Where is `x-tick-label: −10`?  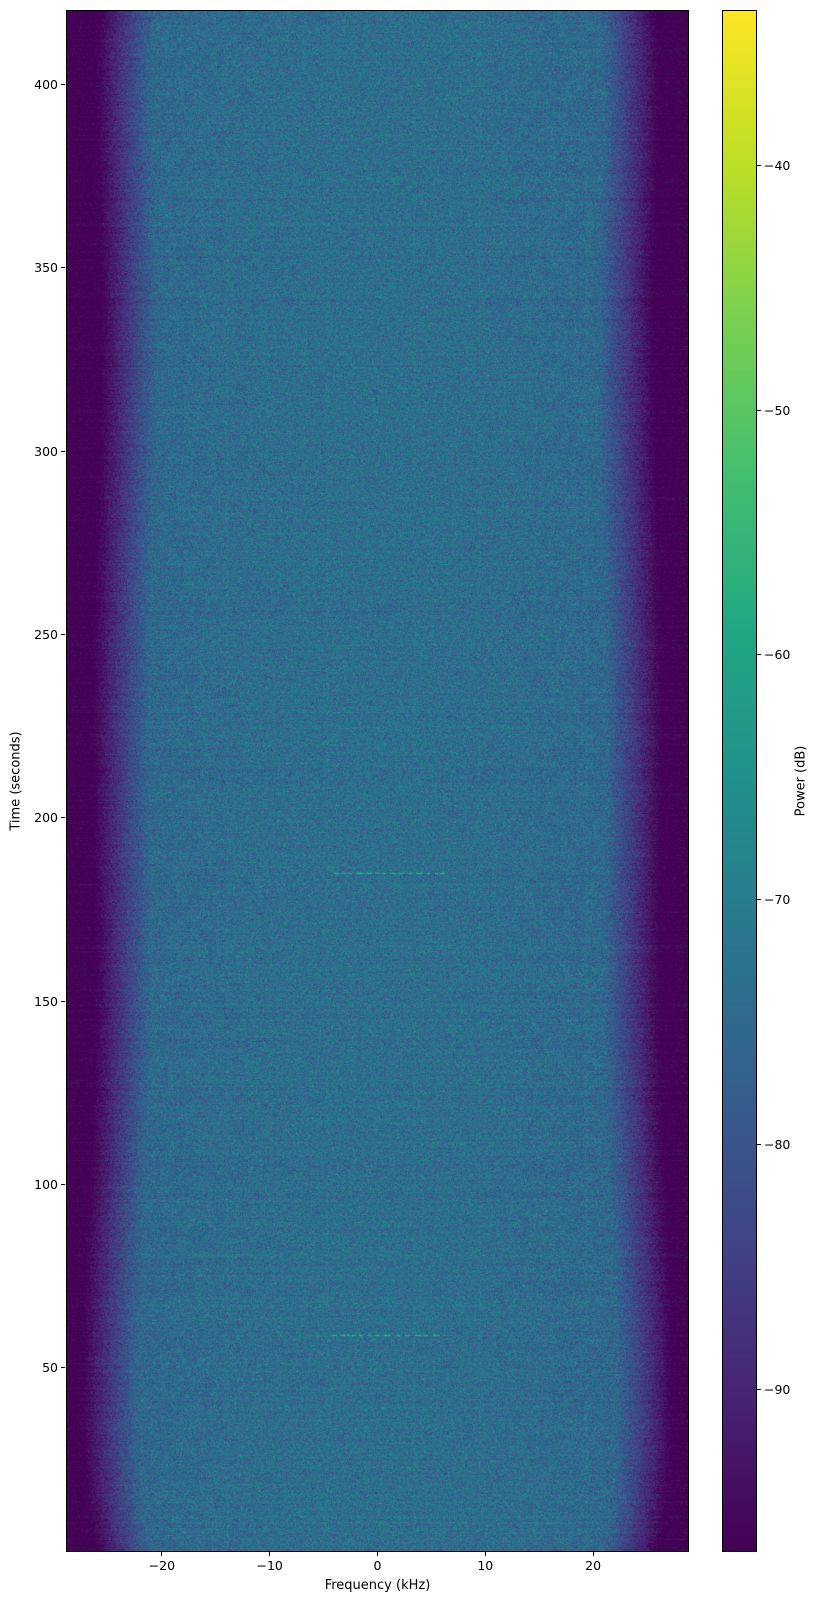
x-tick-label: −10 is located at coordinates (269, 1565).